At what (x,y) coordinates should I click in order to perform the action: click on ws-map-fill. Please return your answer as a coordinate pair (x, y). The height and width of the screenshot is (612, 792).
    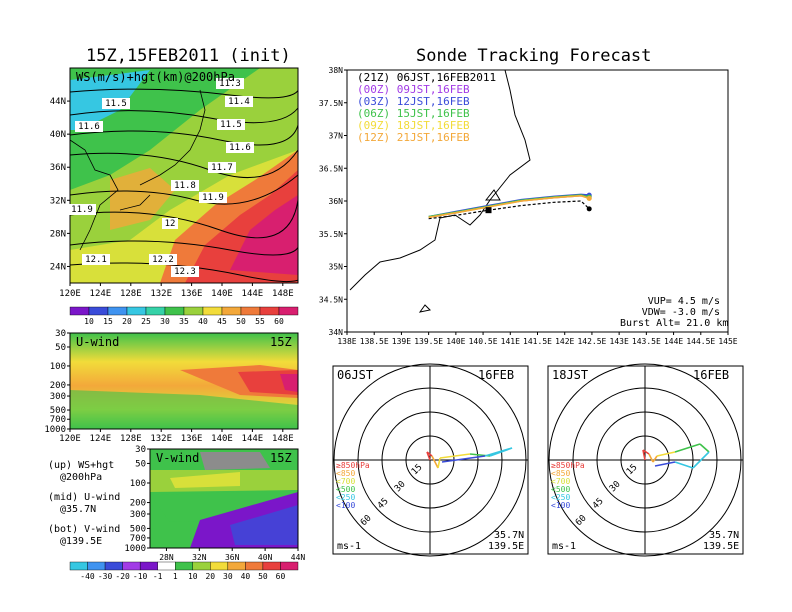
    Looking at the image, I should click on (184, 175).